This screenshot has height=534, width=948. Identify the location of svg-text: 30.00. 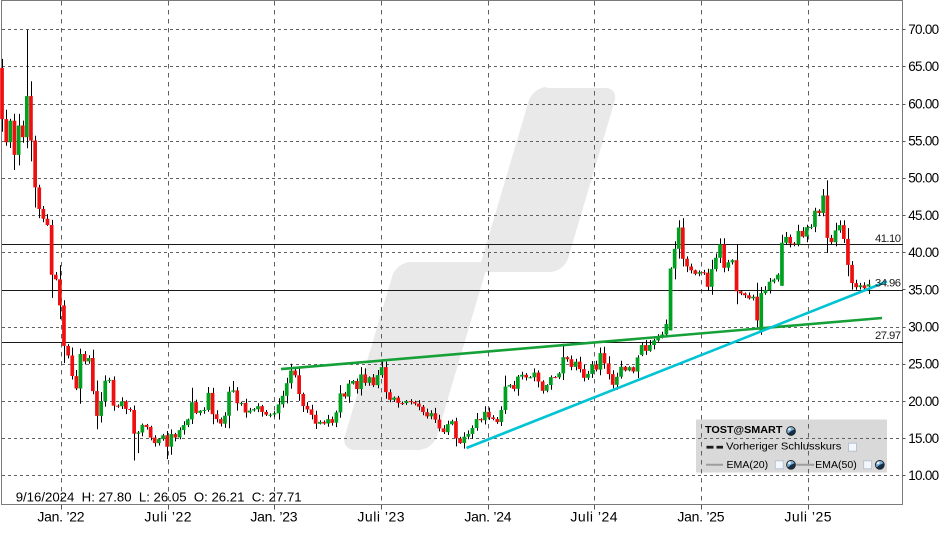
(923, 327).